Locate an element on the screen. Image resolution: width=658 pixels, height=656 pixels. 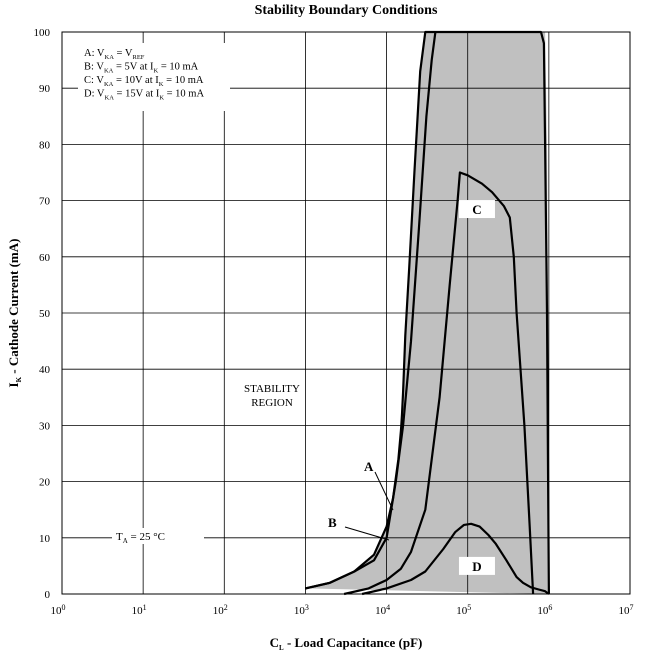
curve-label-box-c is located at coordinates (476, 209).